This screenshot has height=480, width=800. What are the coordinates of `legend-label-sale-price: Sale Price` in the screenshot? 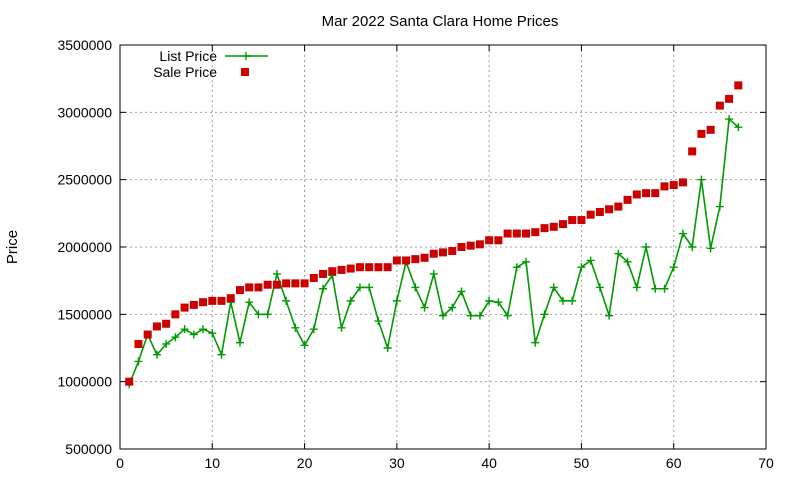 It's located at (185, 72).